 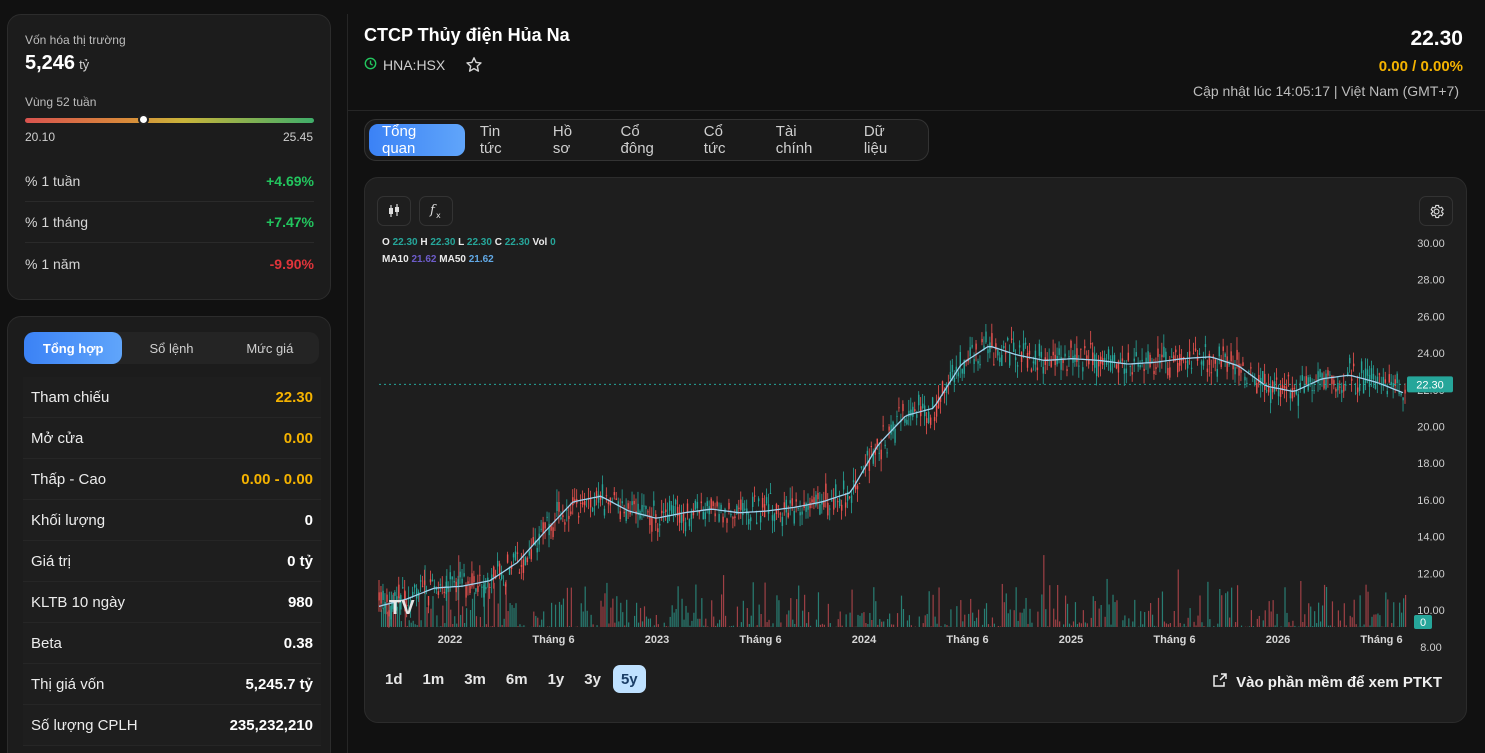 I want to click on tab-order-book: Sổ lệnh, so click(x=171, y=348).